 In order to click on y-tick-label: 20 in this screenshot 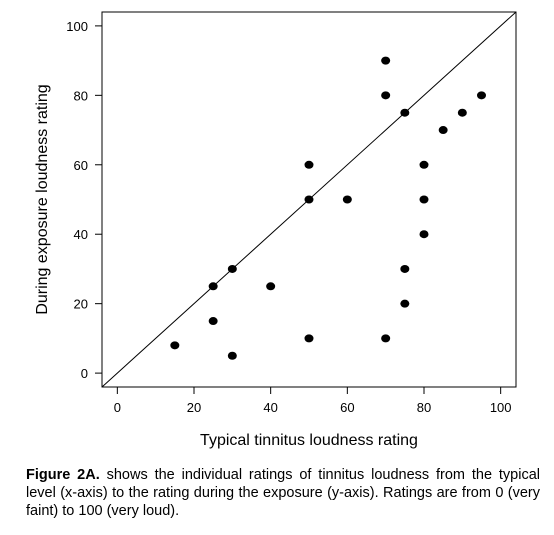, I will do `click(81, 304)`.